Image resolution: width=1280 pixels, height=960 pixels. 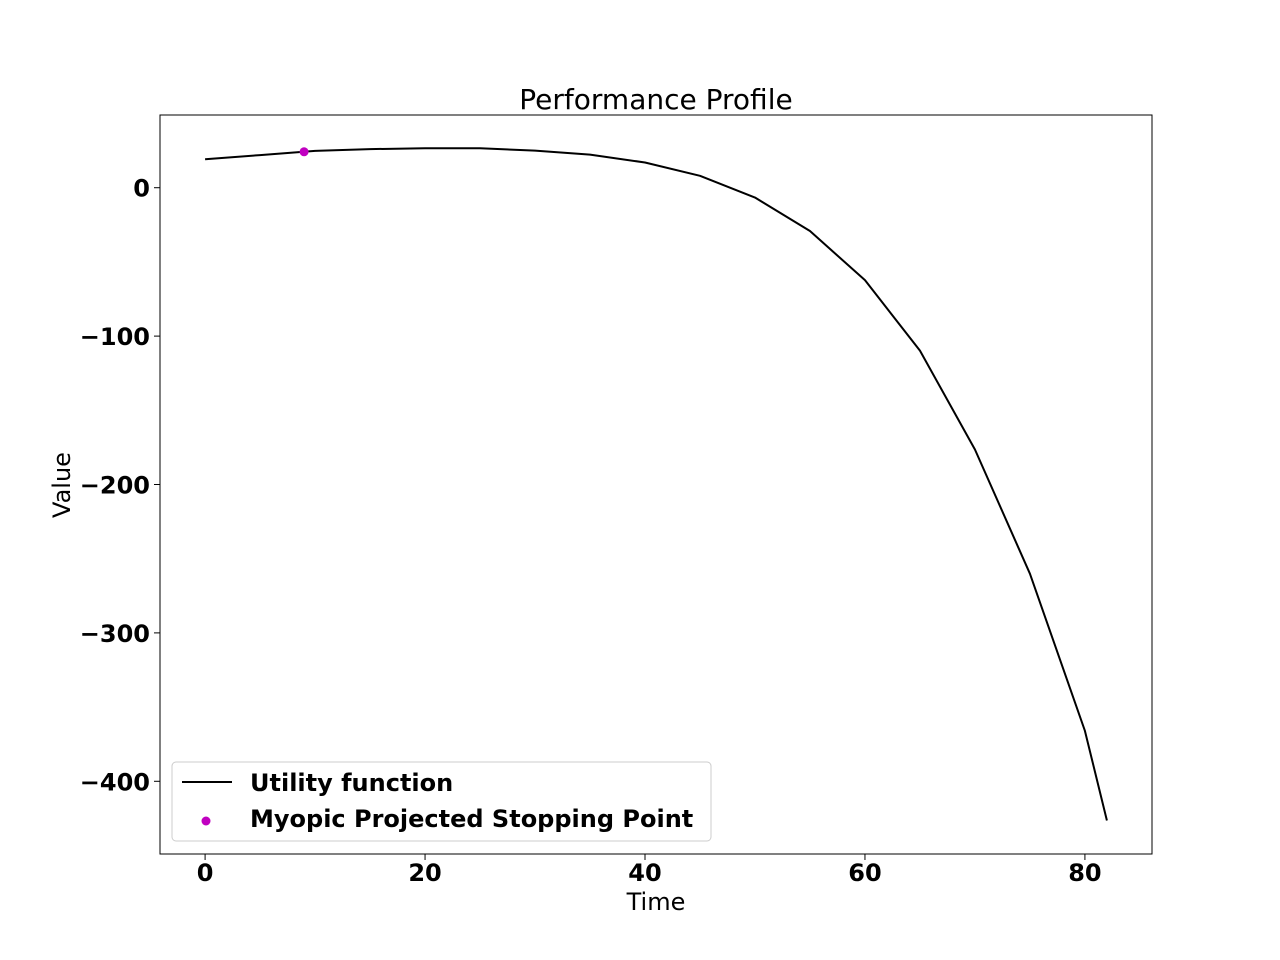 I want to click on y-tick-label: −300, so click(x=115, y=634).